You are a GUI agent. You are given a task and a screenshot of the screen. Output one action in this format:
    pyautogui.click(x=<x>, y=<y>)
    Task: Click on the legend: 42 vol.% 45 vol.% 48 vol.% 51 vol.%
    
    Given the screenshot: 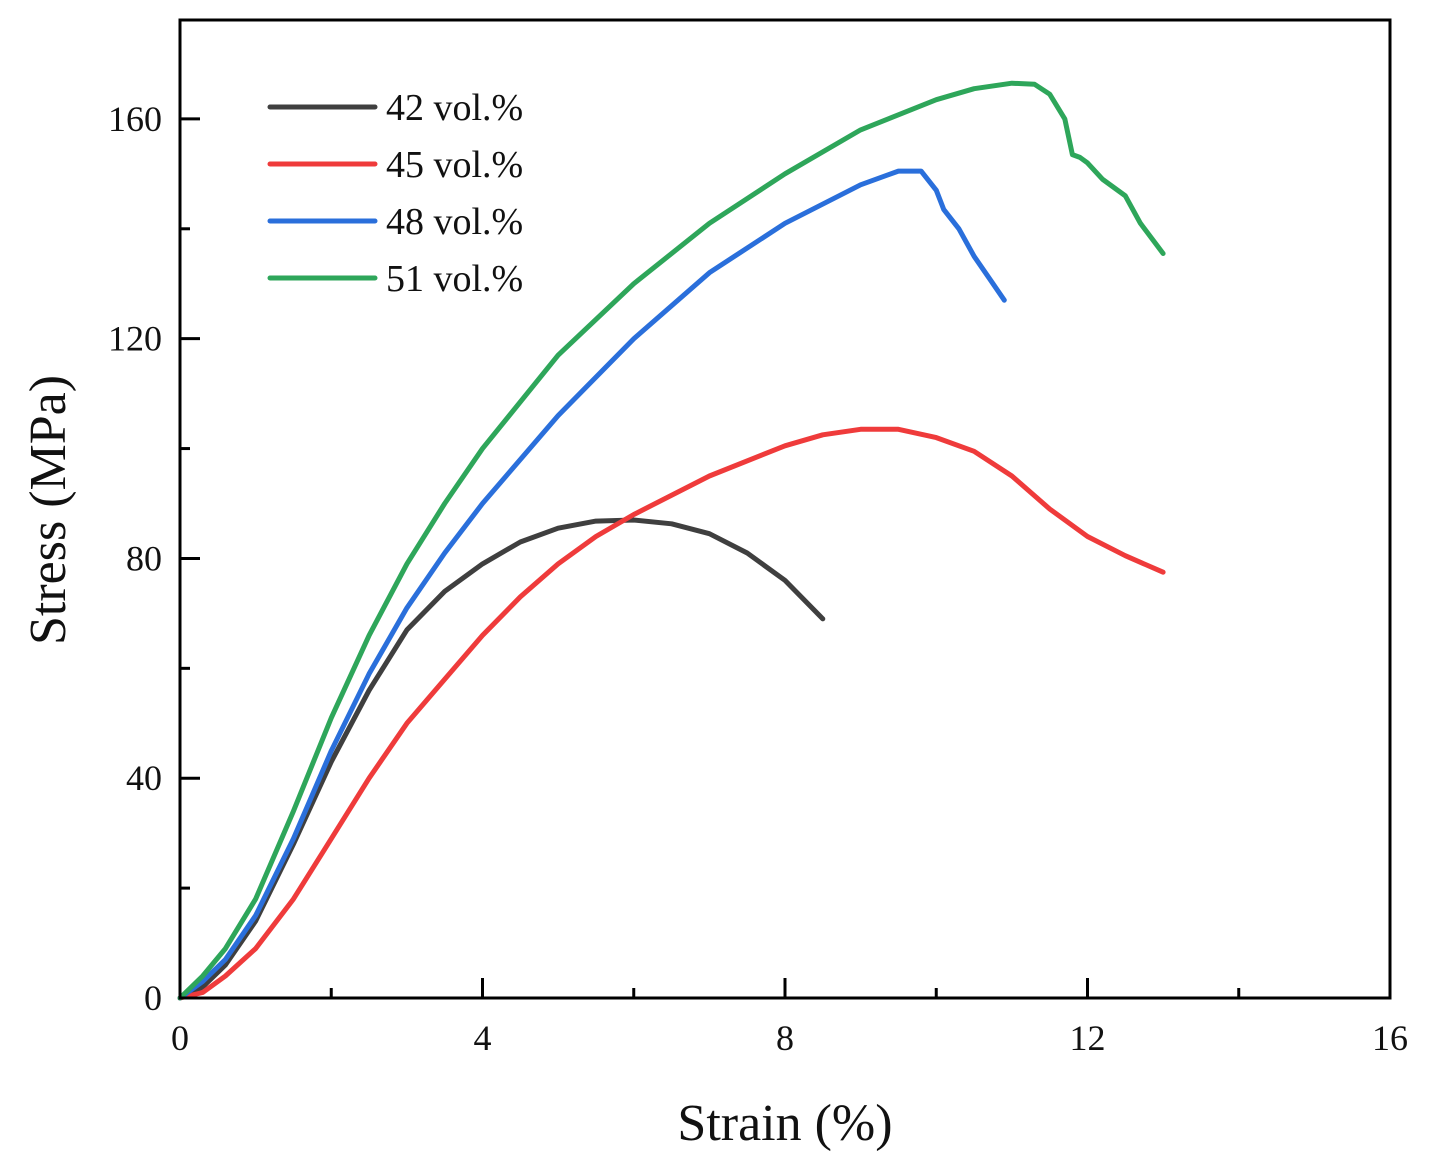 What is the action you would take?
    pyautogui.click(x=395, y=193)
    